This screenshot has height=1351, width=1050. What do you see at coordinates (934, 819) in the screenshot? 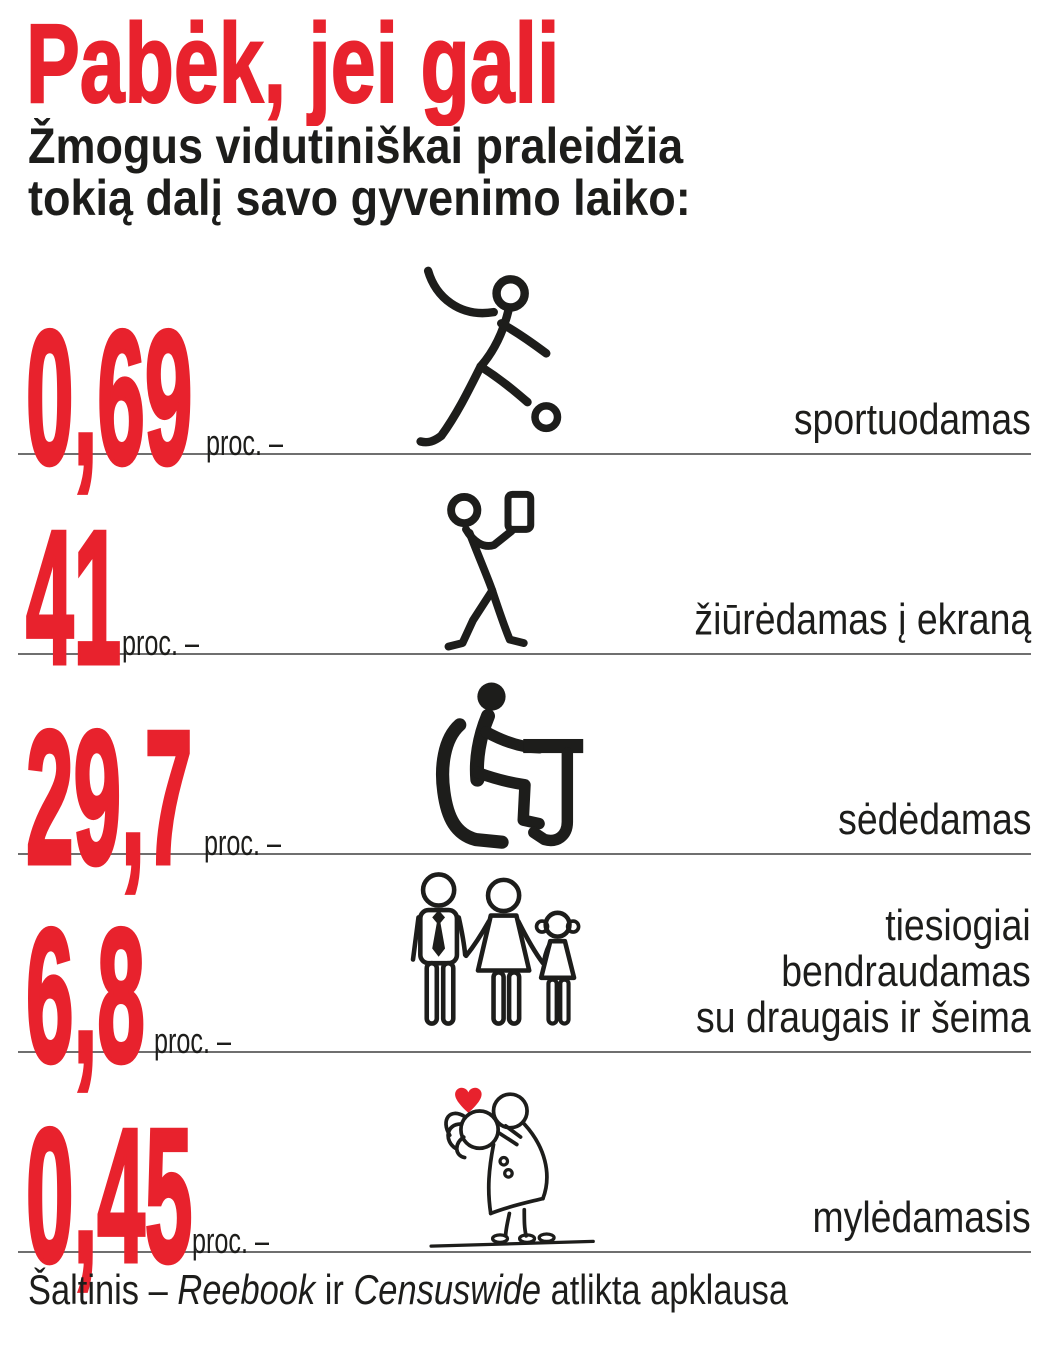
I see `stat-label: sėdėdamas` at bounding box center [934, 819].